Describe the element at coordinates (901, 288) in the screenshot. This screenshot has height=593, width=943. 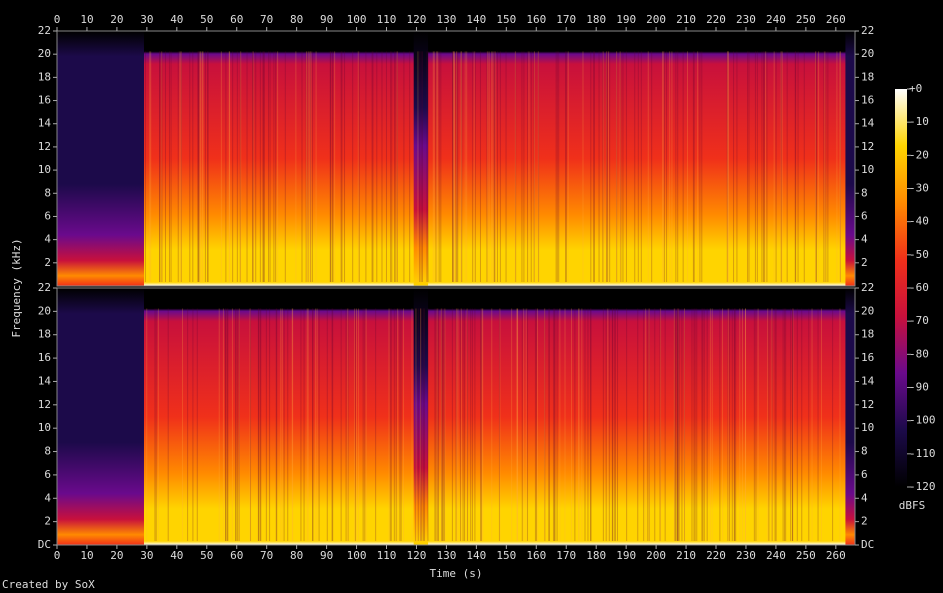
I see `colorbar` at that location.